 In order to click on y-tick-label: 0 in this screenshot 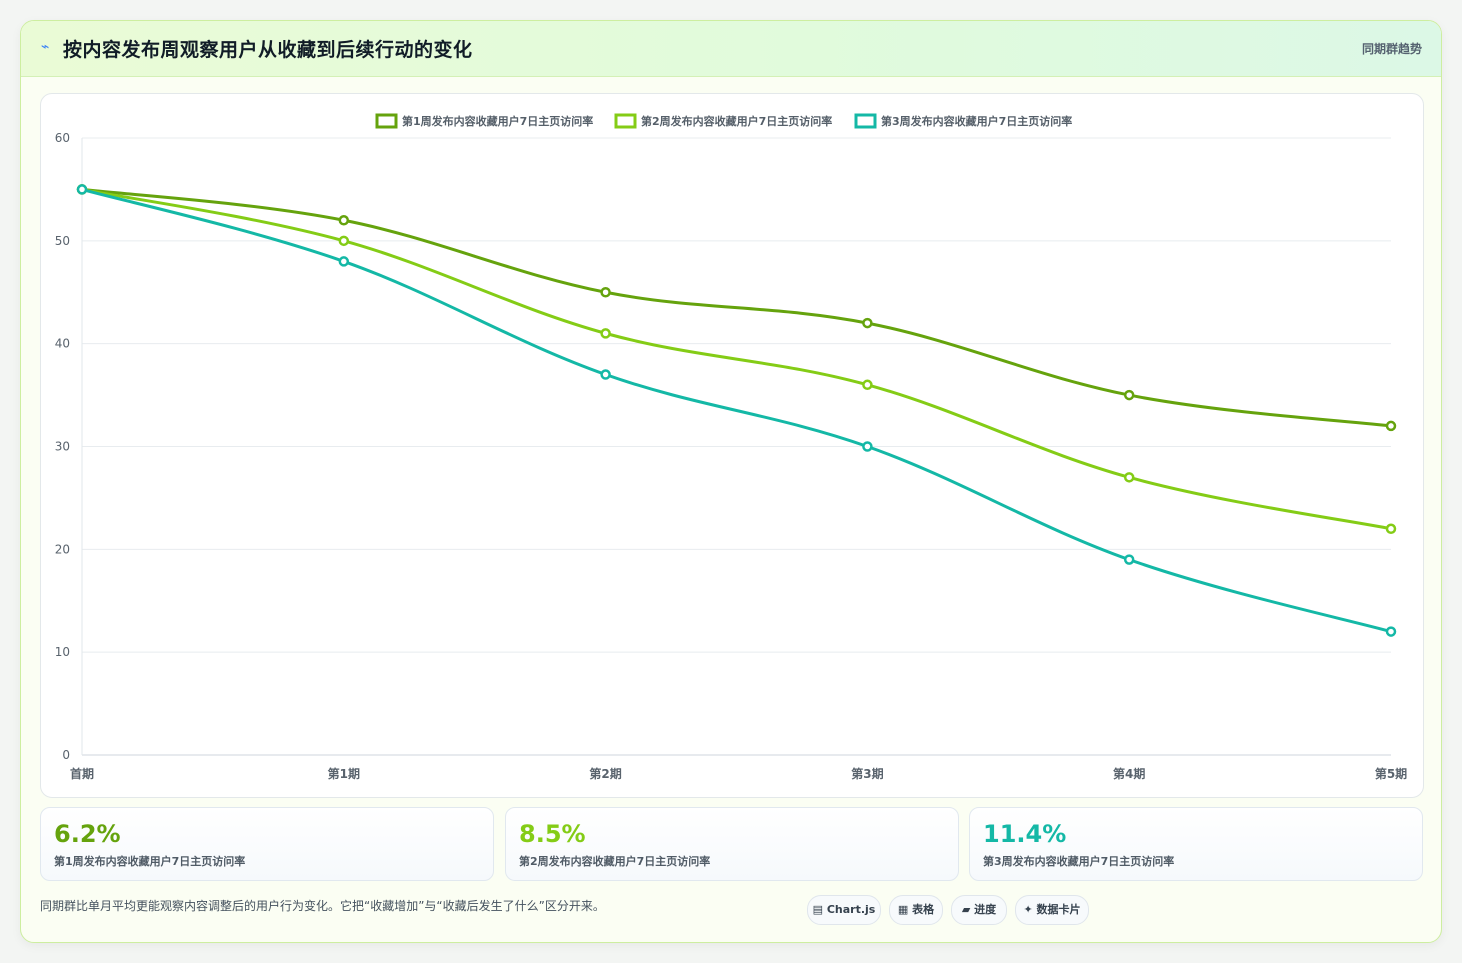, I will do `click(66, 755)`.